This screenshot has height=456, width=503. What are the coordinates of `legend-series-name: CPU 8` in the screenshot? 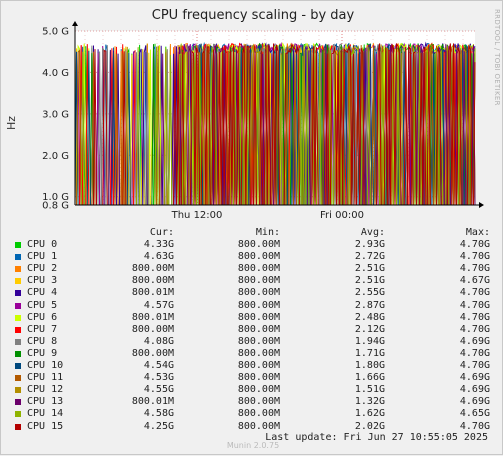 It's located at (42, 341).